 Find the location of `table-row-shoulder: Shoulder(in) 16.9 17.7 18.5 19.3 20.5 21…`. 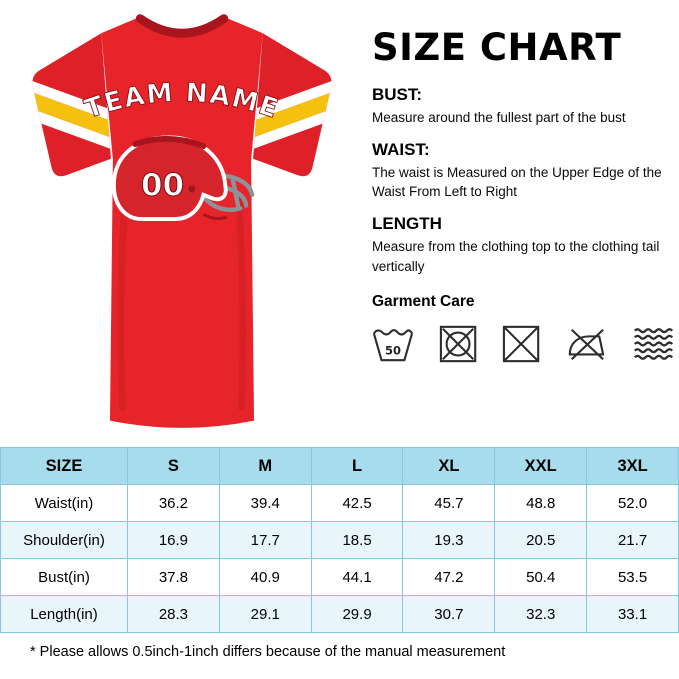

table-row-shoulder: Shoulder(in) 16.9 17.7 18.5 19.3 20.5 21… is located at coordinates (339, 540).